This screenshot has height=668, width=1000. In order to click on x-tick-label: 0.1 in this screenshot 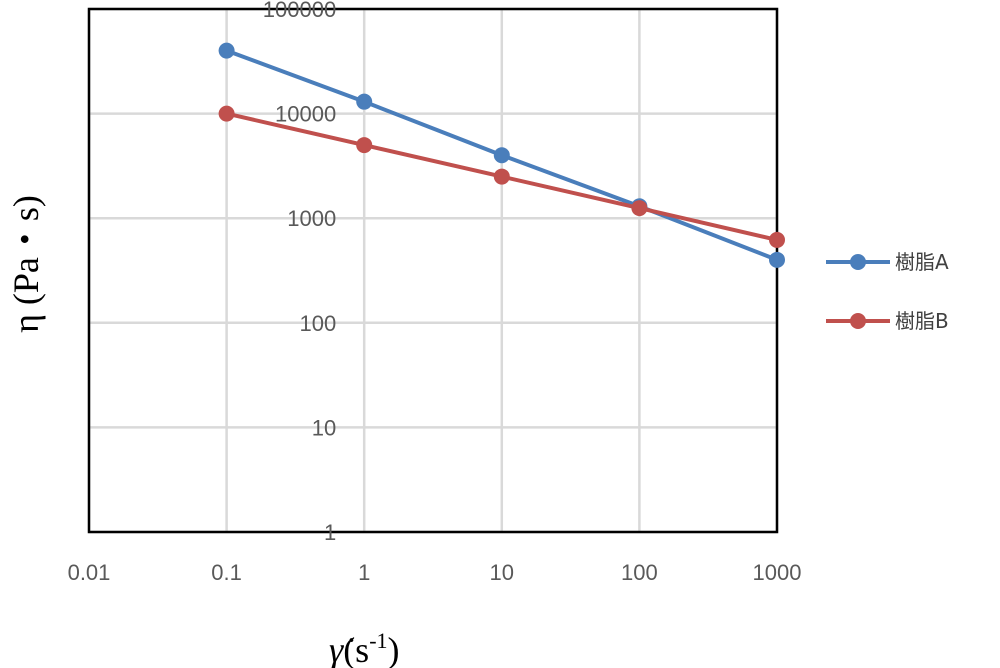, I will do `click(226, 572)`.